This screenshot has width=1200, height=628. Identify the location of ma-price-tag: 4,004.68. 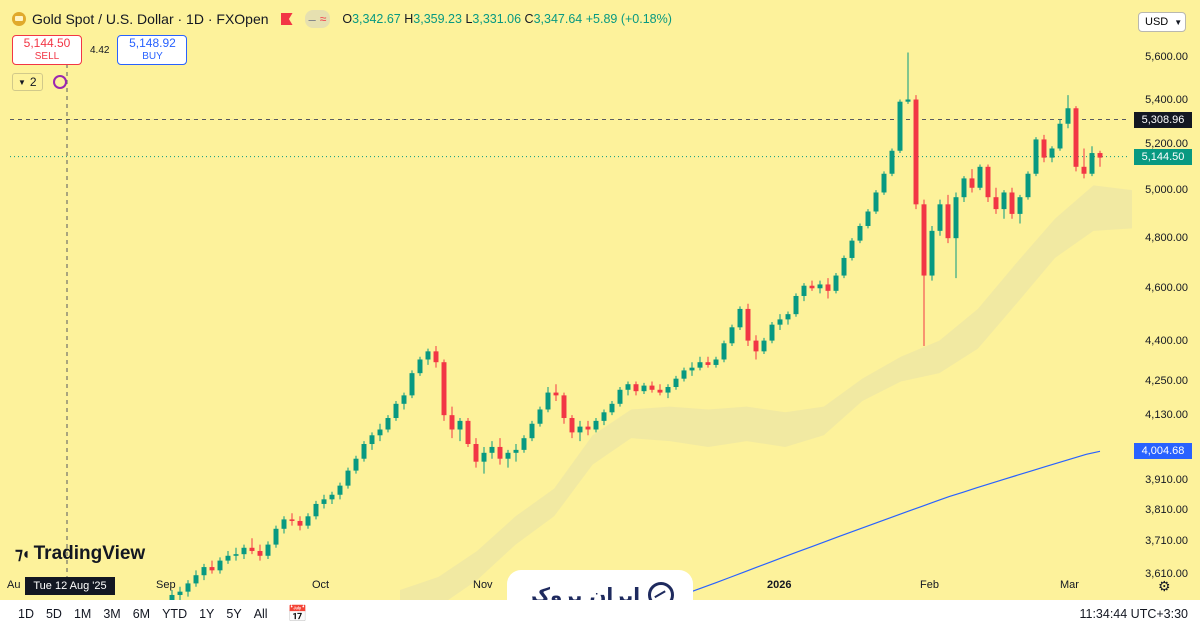
(1163, 451).